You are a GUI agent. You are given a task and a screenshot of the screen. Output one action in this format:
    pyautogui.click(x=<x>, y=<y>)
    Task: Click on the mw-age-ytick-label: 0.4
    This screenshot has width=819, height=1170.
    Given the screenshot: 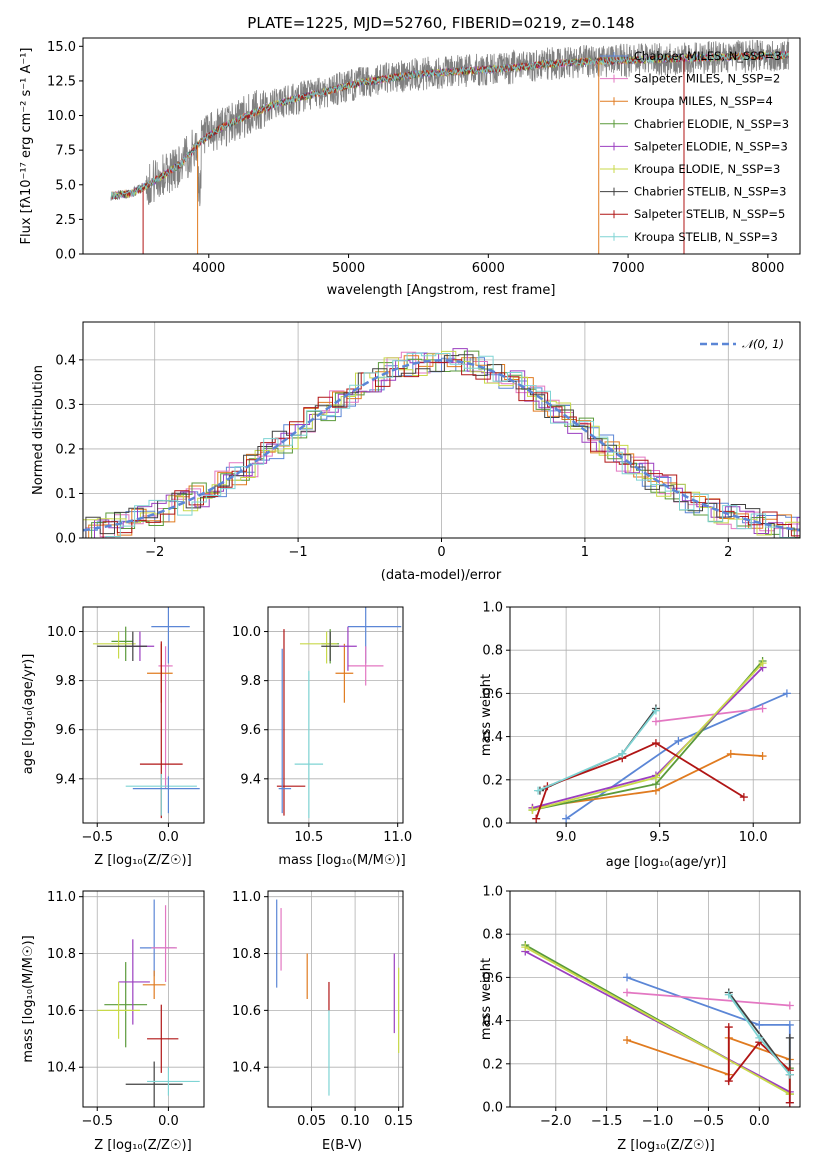 What is the action you would take?
    pyautogui.click(x=492, y=737)
    